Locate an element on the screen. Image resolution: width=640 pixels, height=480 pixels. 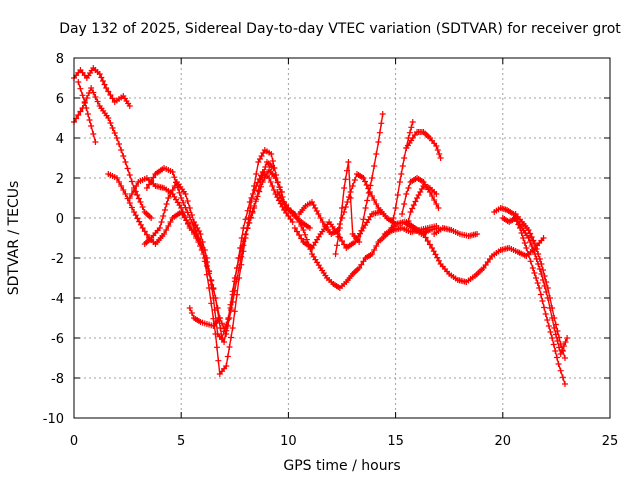
x-tick-label: 10 is located at coordinates (288, 441).